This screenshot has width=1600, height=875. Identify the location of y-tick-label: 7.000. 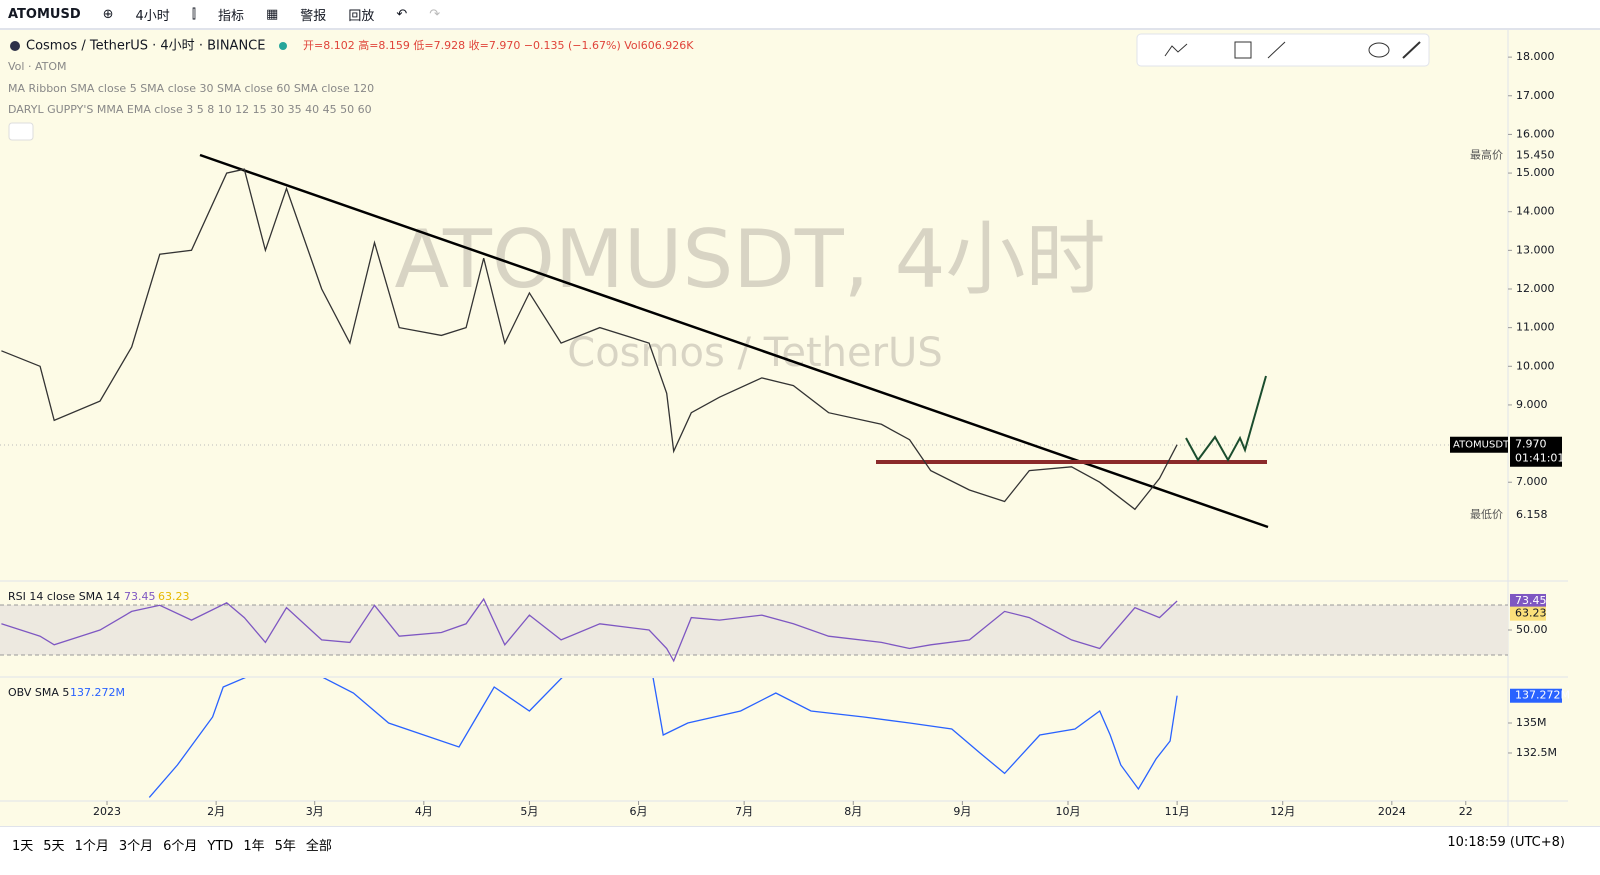
(1532, 481).